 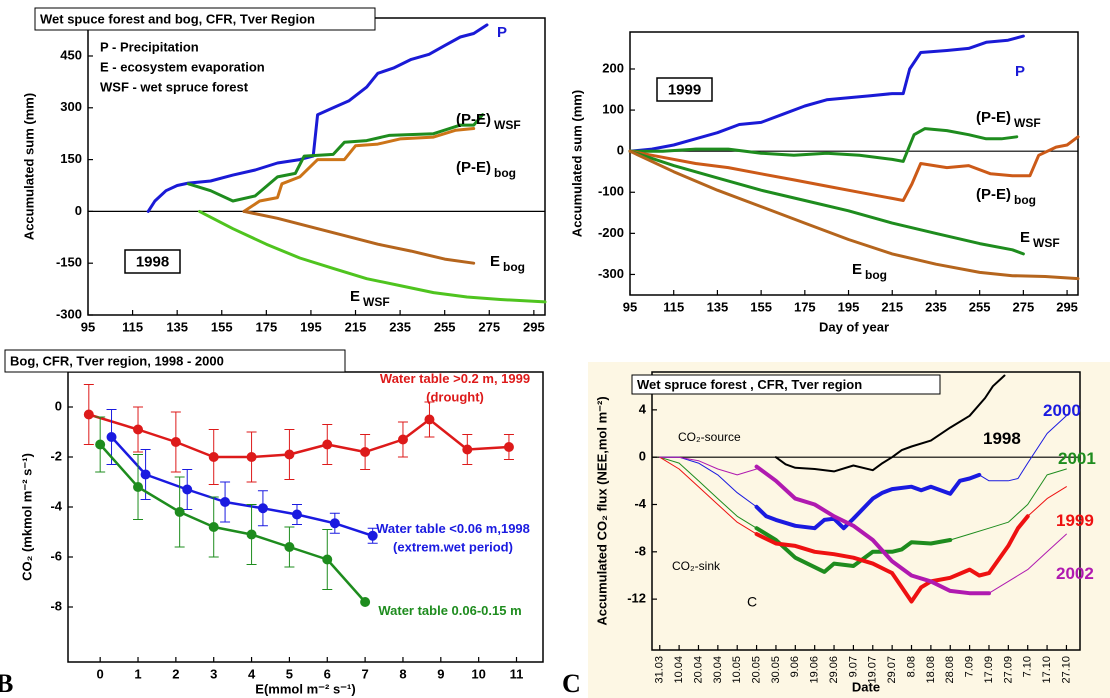 I want to click on x-tick-label: 7.10, so click(x=1028, y=666).